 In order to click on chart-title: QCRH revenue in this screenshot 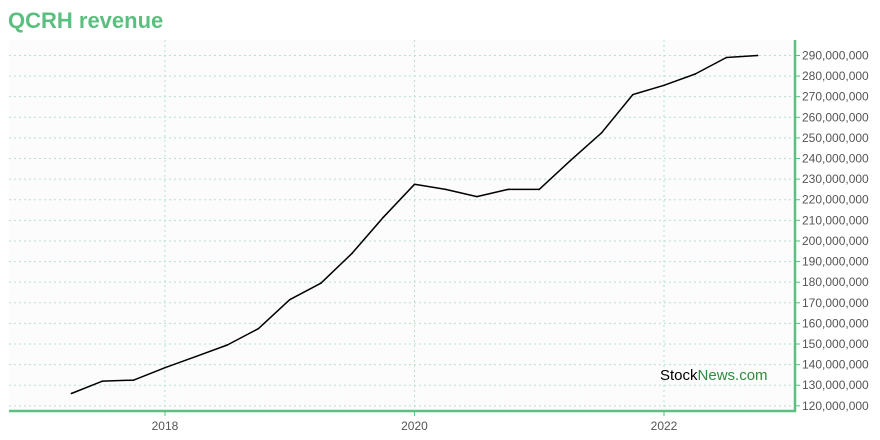, I will do `click(86, 20)`.